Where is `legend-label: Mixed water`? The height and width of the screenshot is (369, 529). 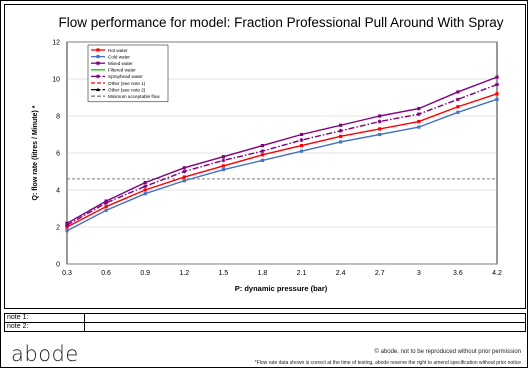
legend-label: Mixed water is located at coordinates (120, 63).